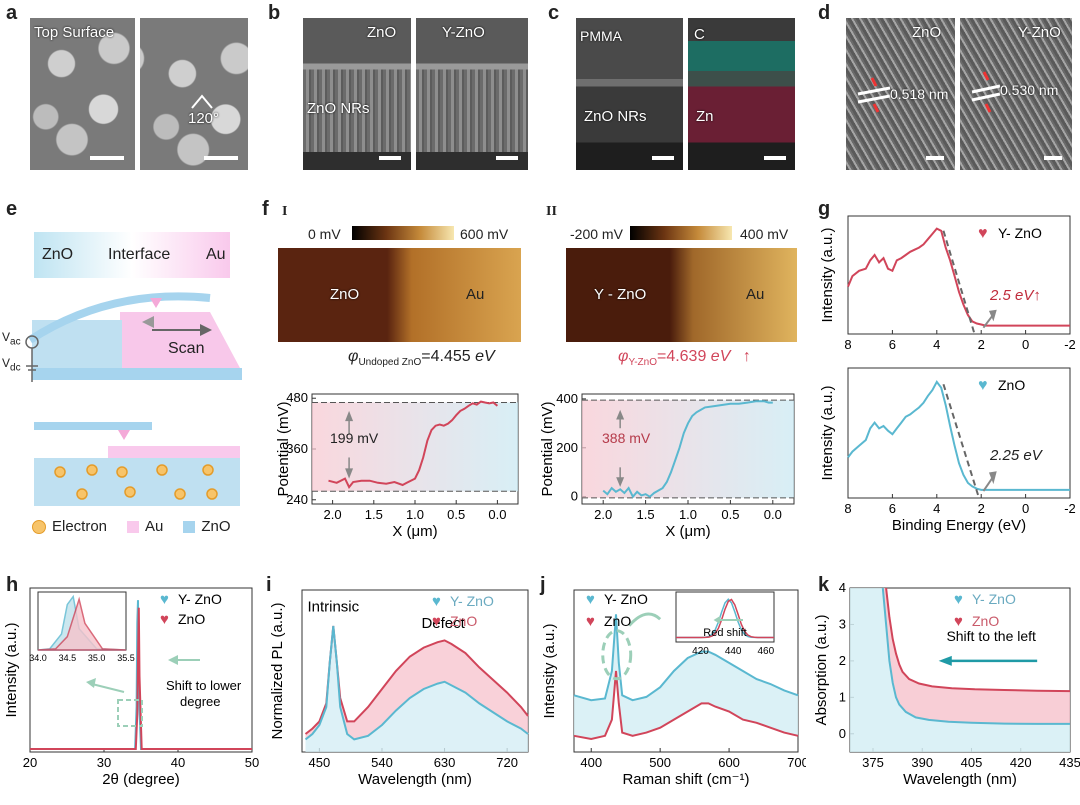 Image resolution: width=1080 pixels, height=805 pixels. What do you see at coordinates (200, 701) in the screenshot?
I see `annotation-line2: degree` at bounding box center [200, 701].